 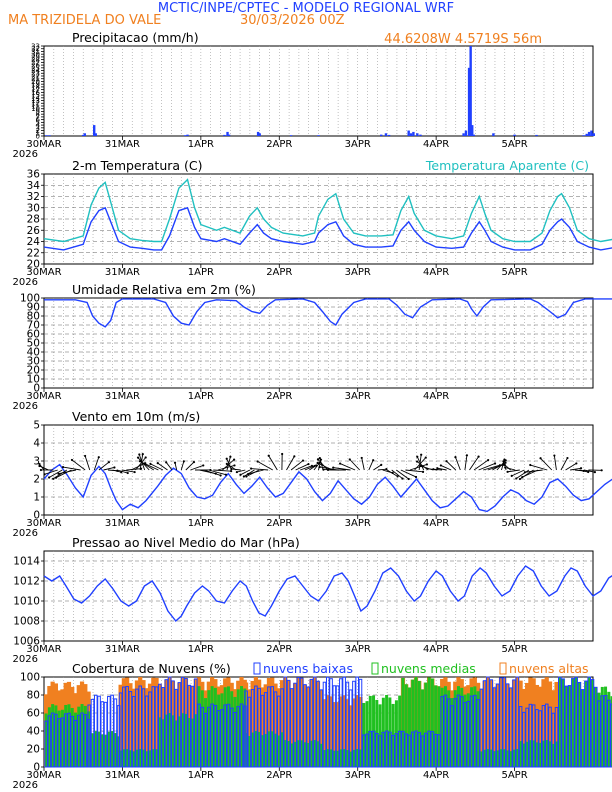 I want to click on y-tick-label: 1, so click(x=36, y=498).